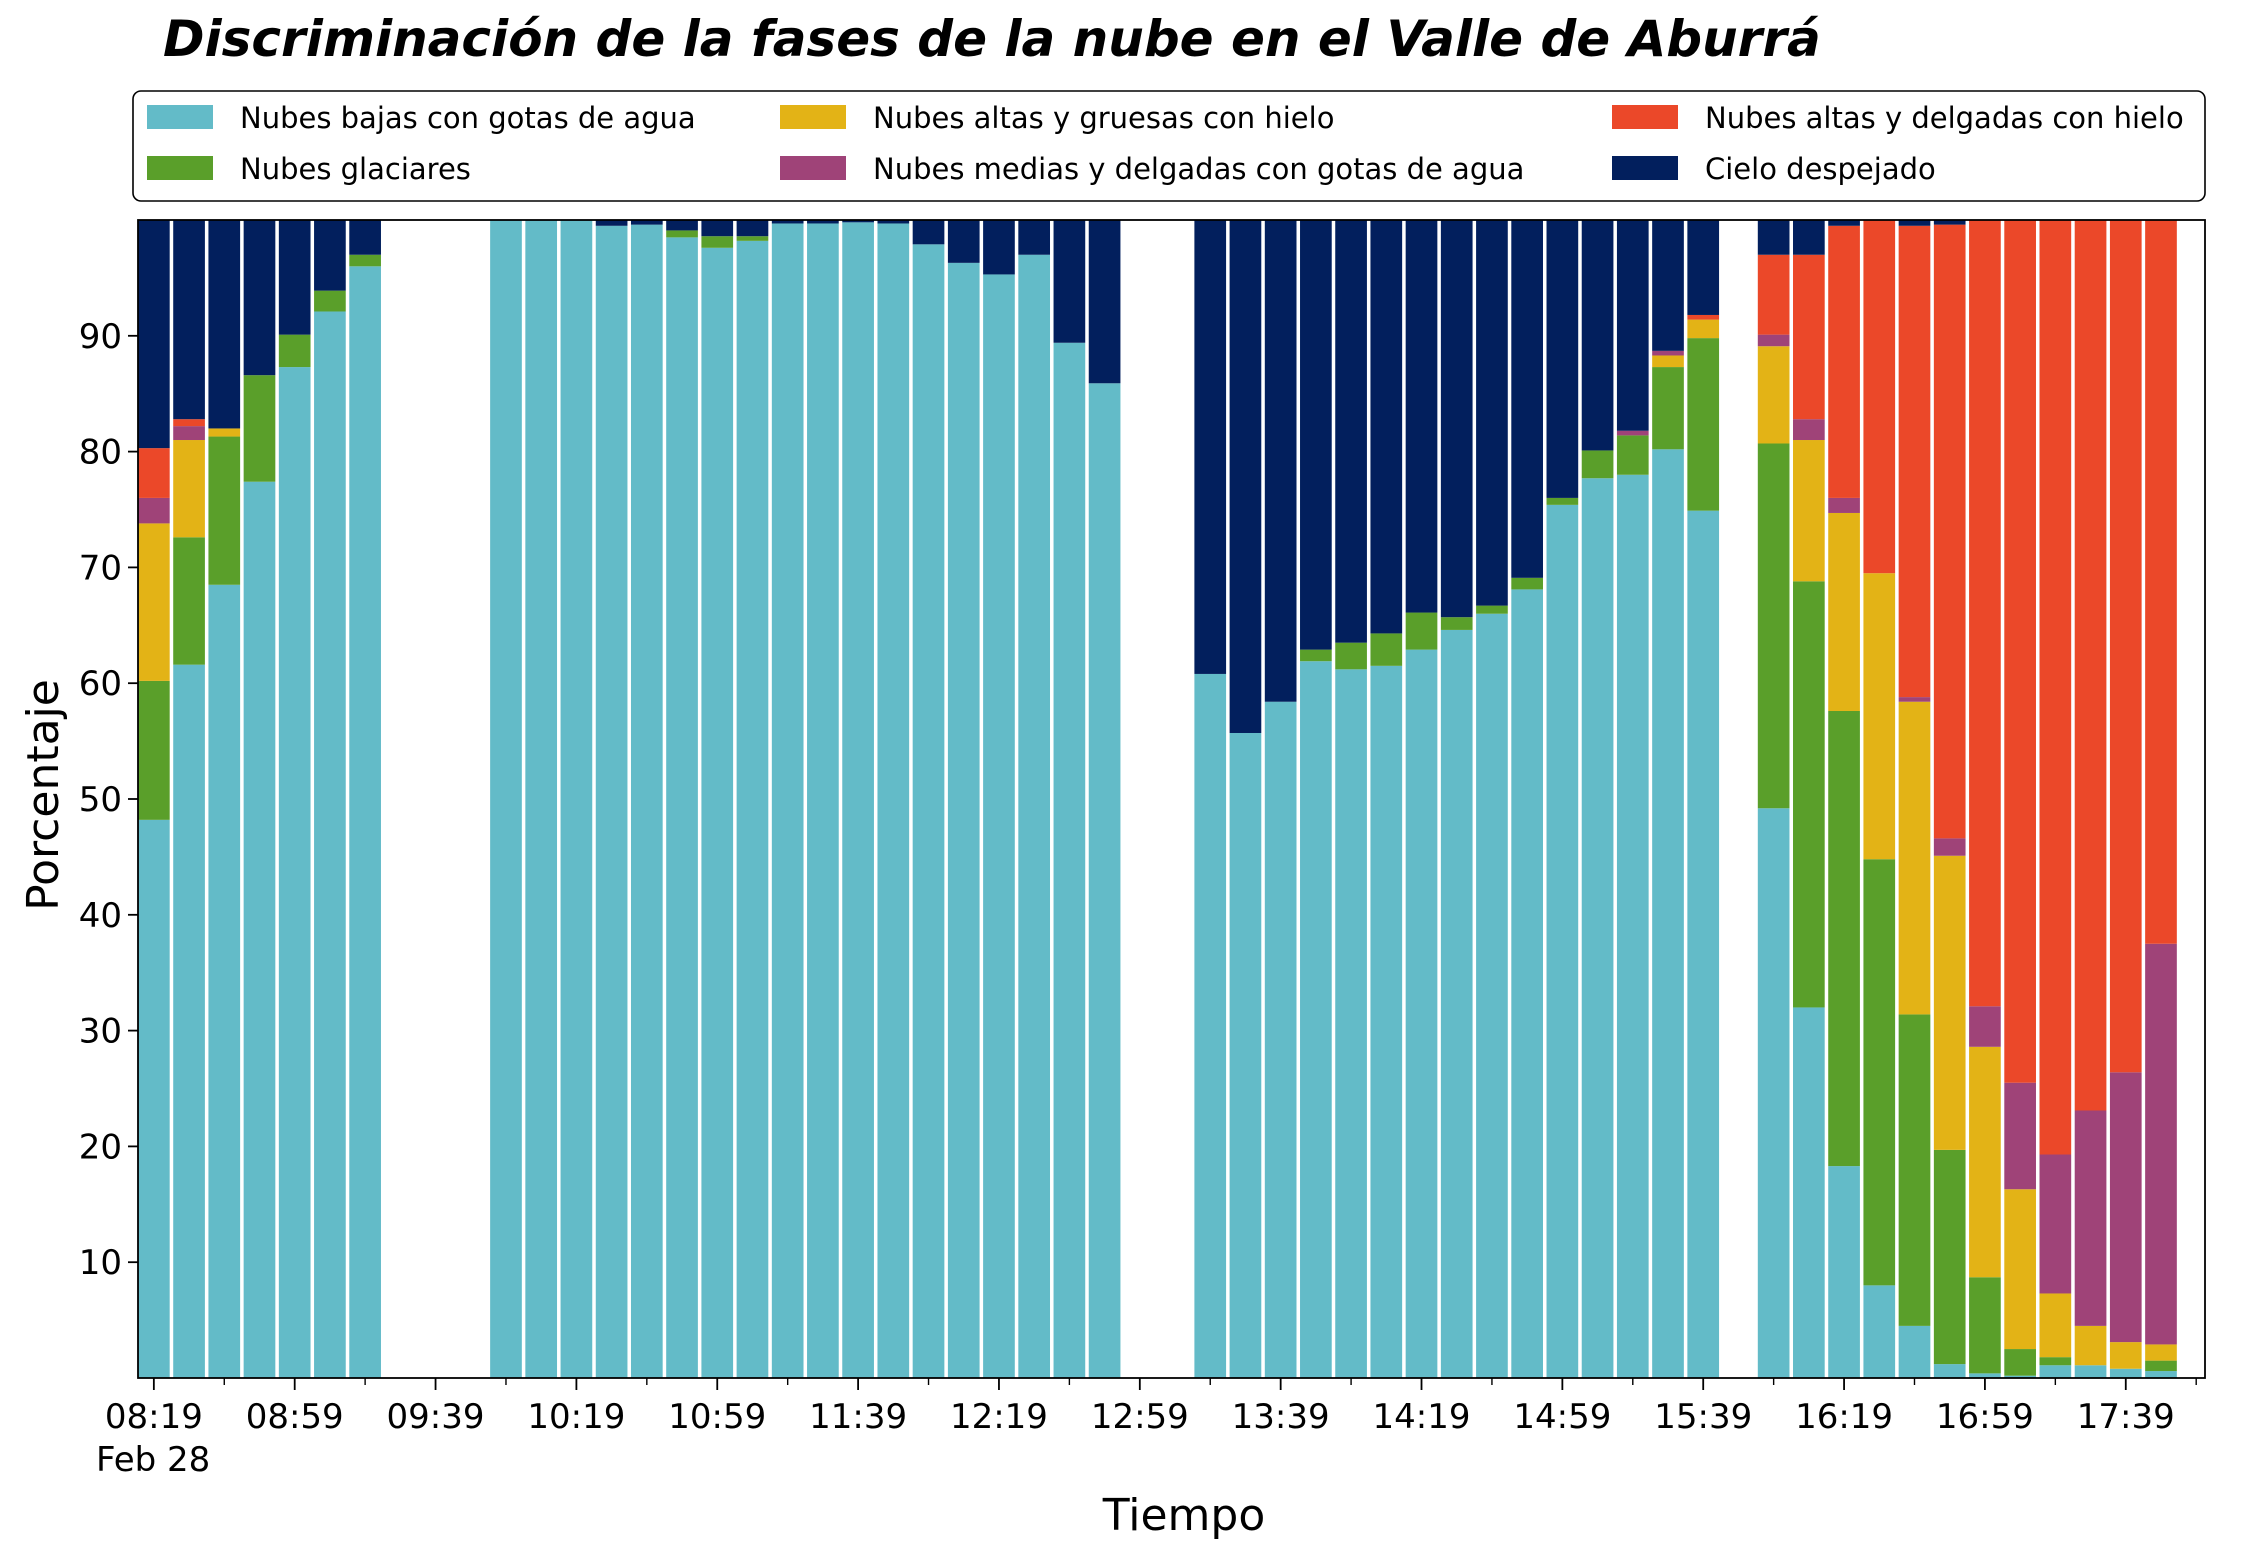 Image resolution: width=2244 pixels, height=1559 pixels. Describe the element at coordinates (100, 568) in the screenshot. I see `y-tick-label: 70` at that location.